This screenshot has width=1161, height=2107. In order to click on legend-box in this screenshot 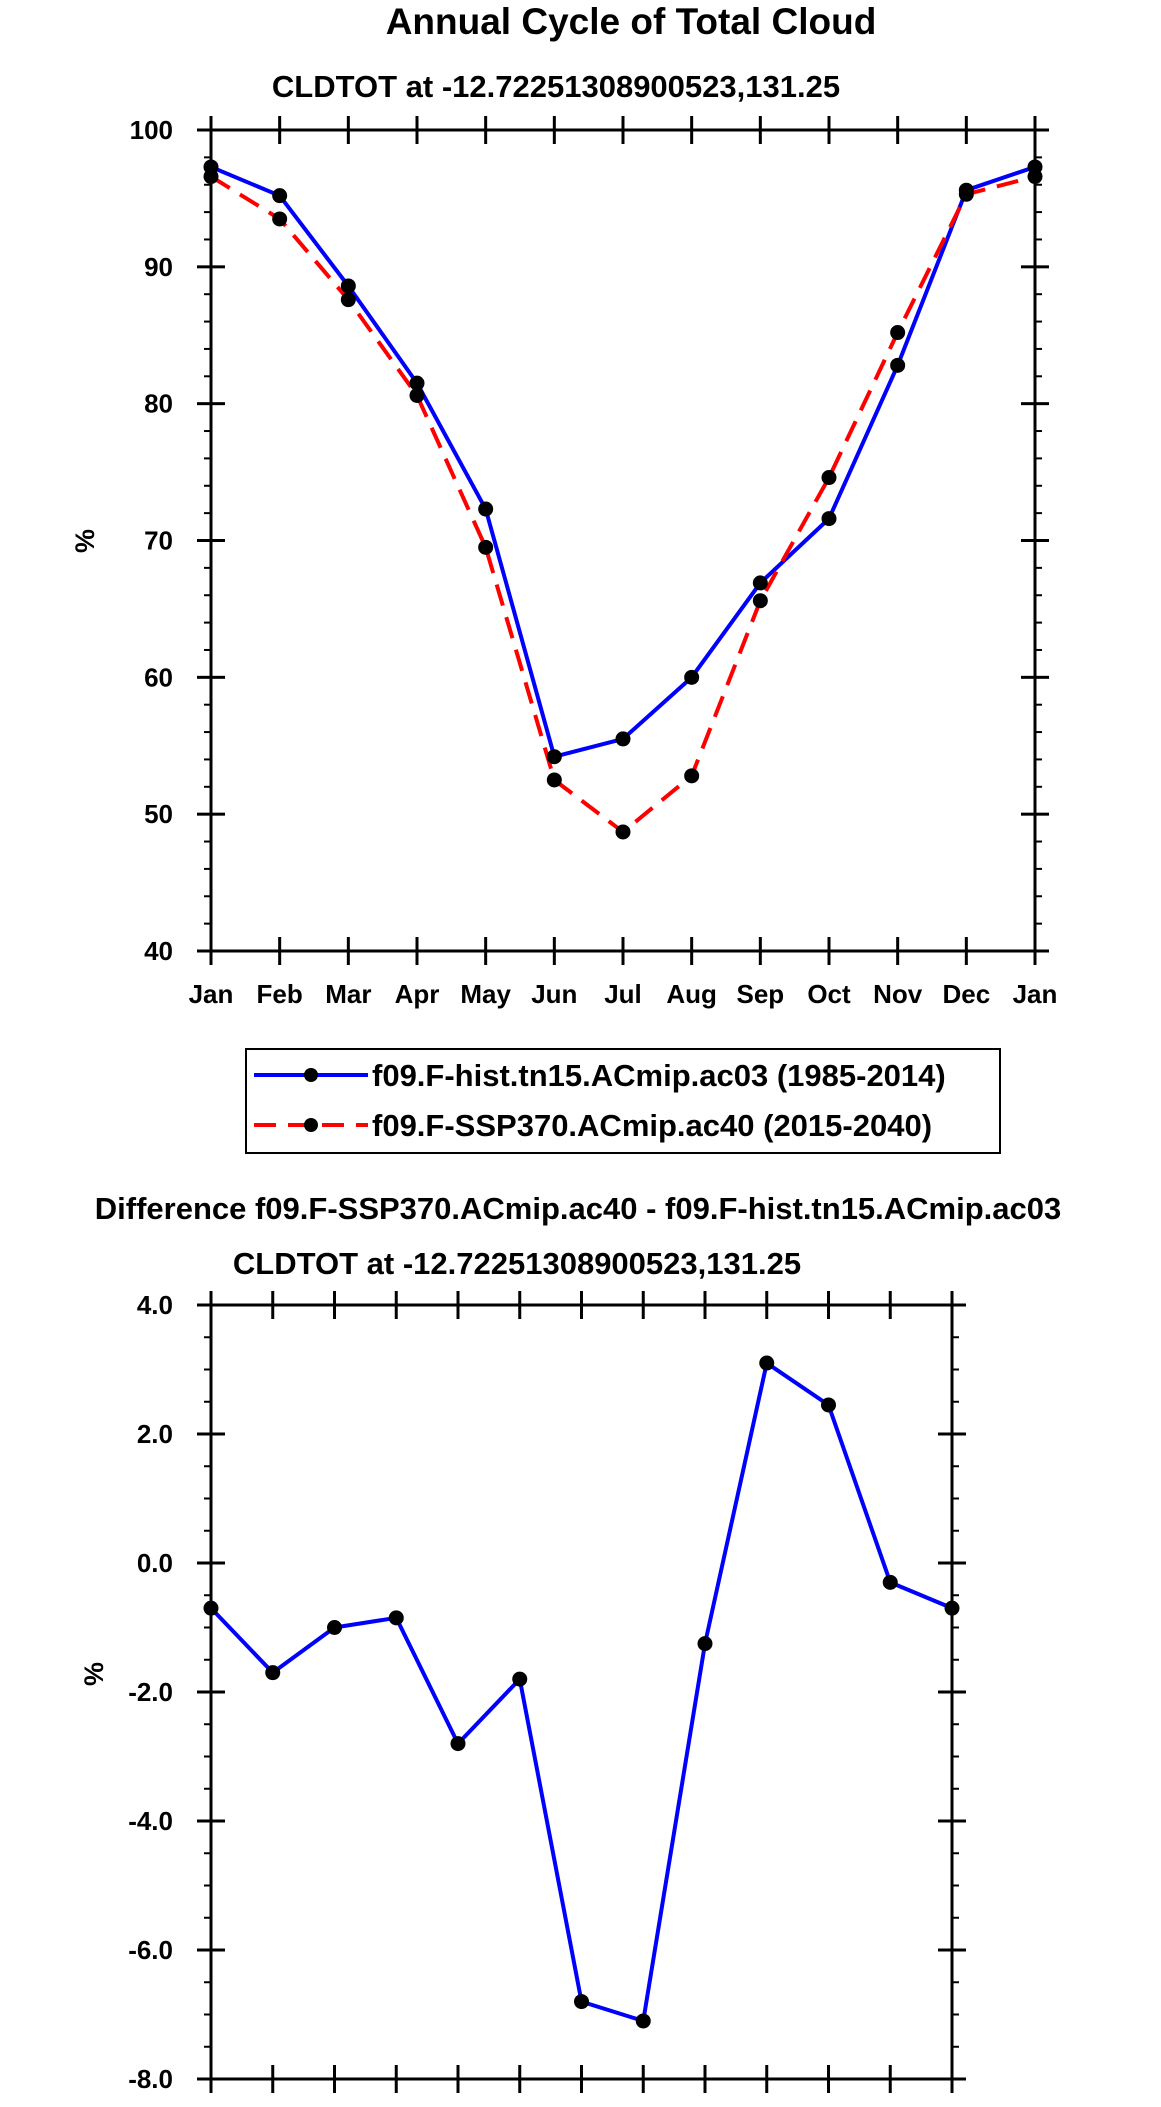, I will do `click(623, 1101)`.